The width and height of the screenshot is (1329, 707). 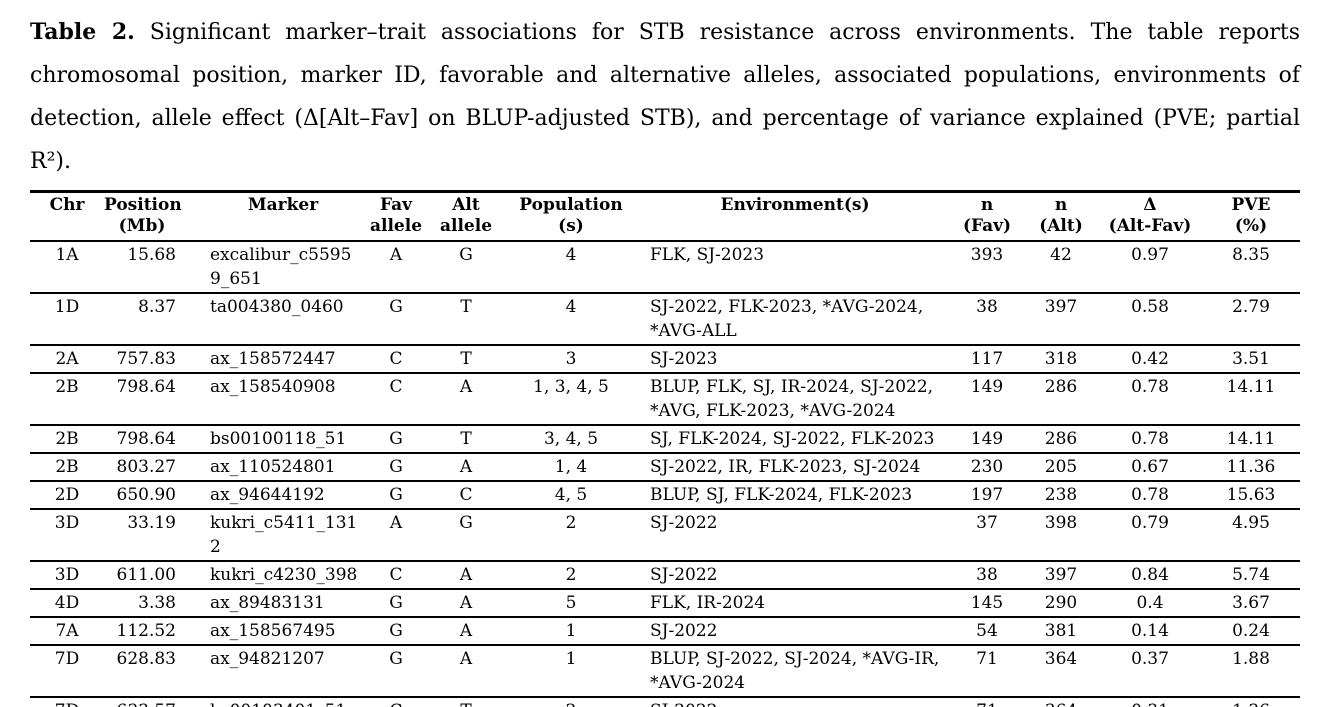 I want to click on cell-n-fav: 117, so click(x=987, y=359).